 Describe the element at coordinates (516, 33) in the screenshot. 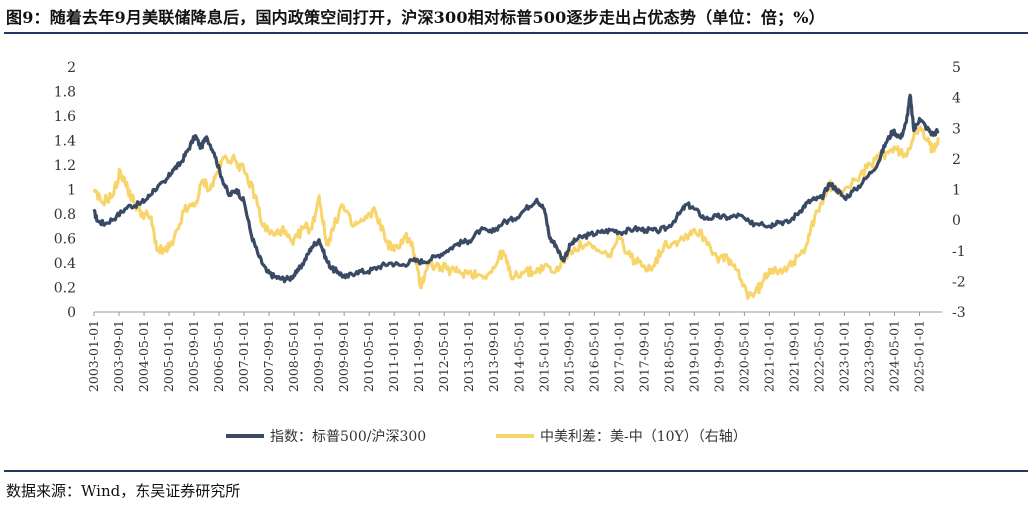

I see `title-rule` at that location.